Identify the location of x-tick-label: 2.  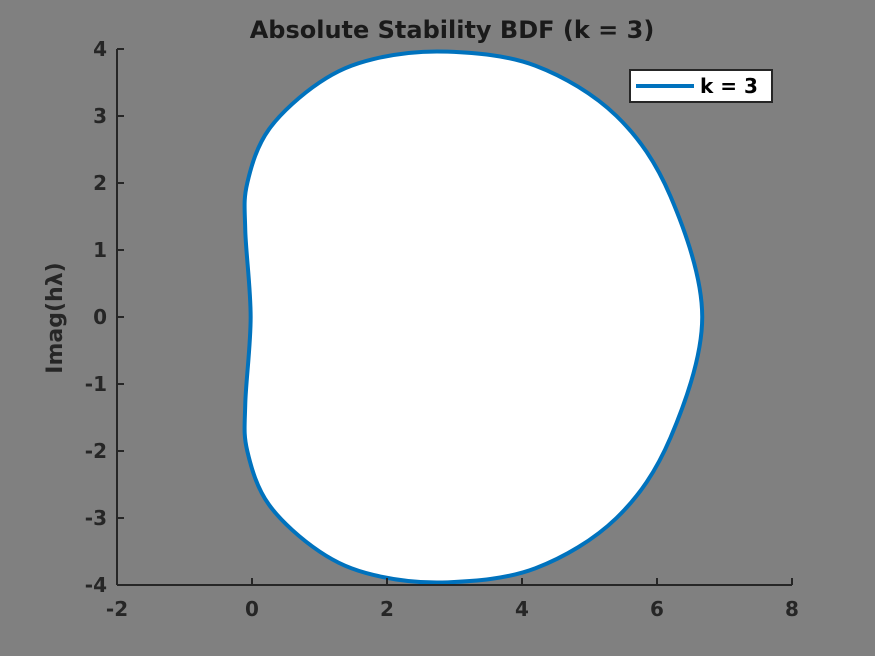
(387, 609).